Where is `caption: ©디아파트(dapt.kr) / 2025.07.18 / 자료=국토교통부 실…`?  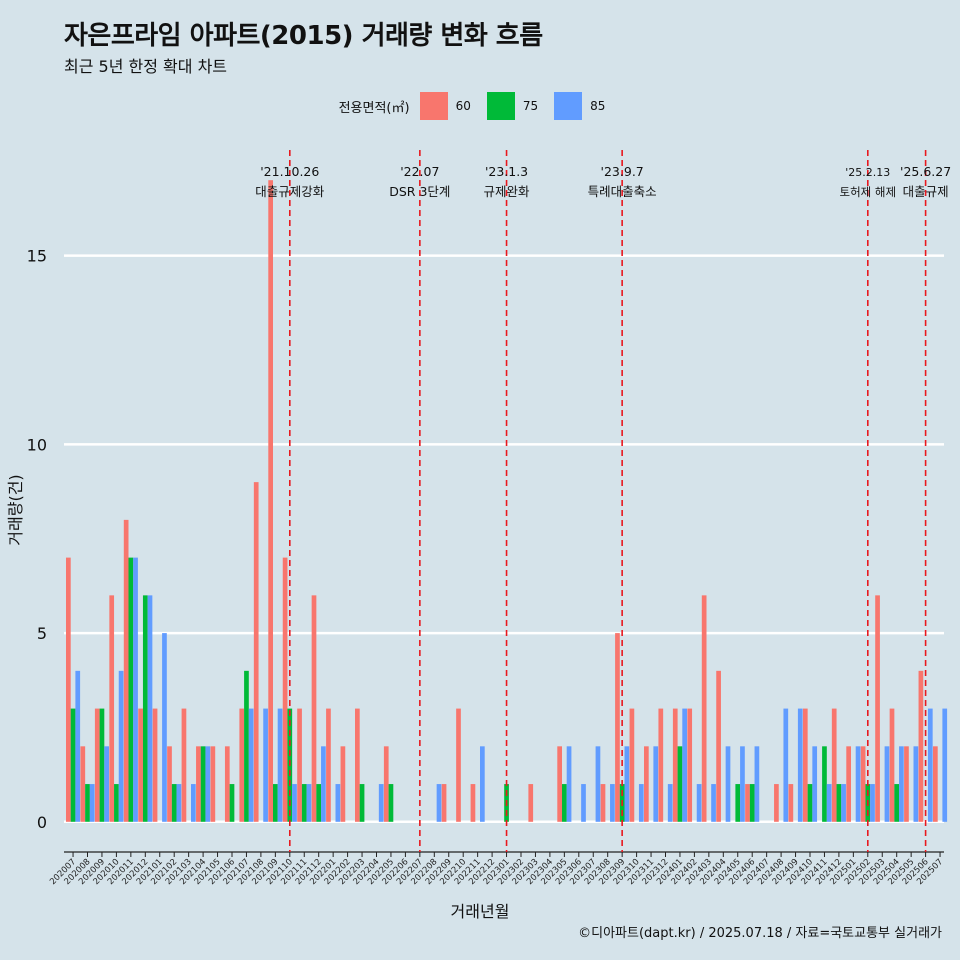
caption: ©디아파트(dapt.kr) / 2025.07.18 / 자료=국토교통부 실… is located at coordinates (760, 933).